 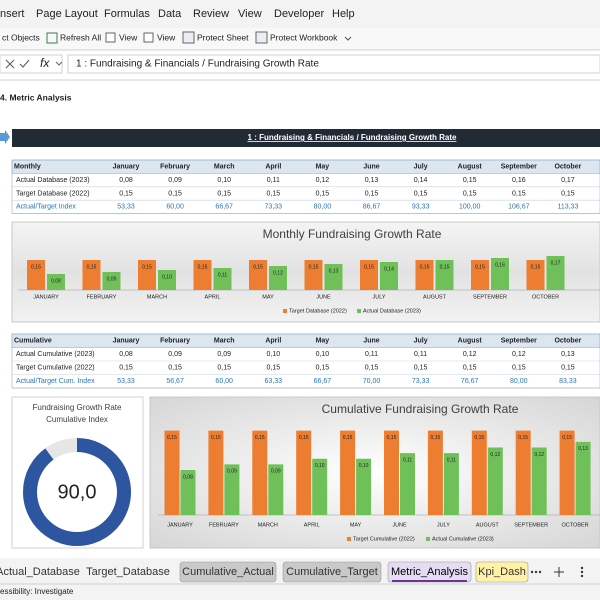 What do you see at coordinates (372, 180) in the screenshot?
I see `table-cell: 0,13` at bounding box center [372, 180].